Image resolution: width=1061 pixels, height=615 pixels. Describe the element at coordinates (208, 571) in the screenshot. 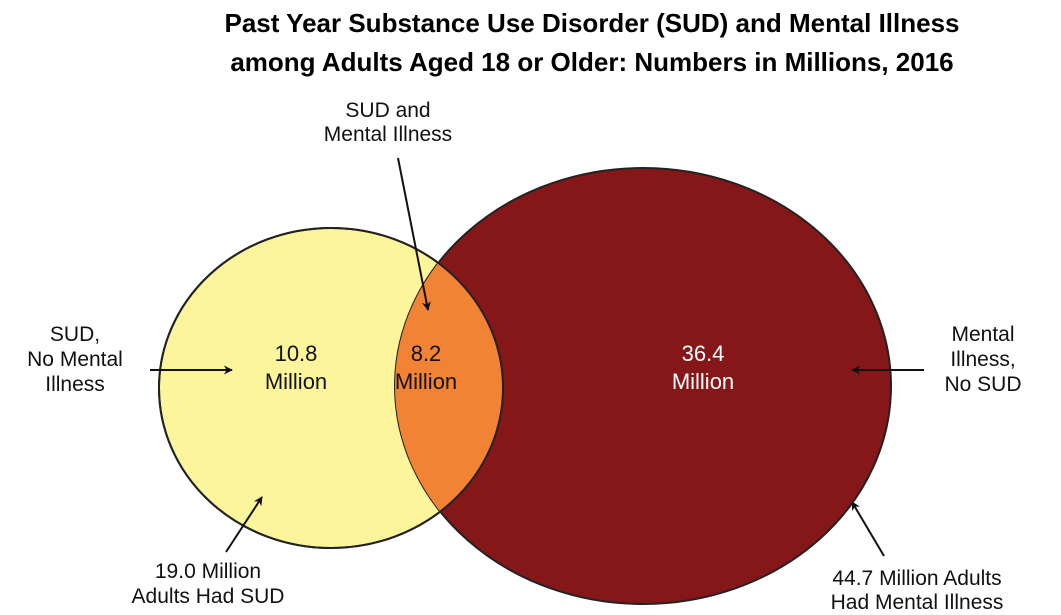

I see `sud-total-callout-line-1: 19.0 Million` at that location.